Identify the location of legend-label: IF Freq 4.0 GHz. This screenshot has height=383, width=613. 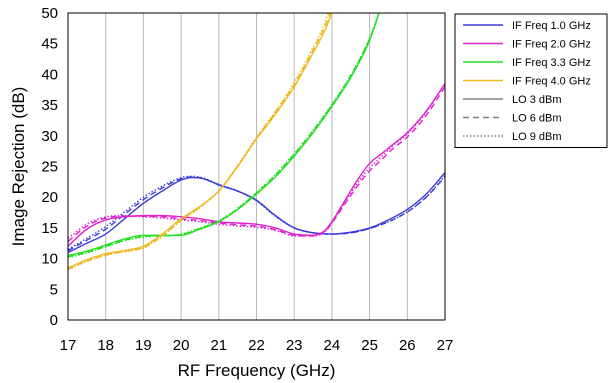
(551, 82).